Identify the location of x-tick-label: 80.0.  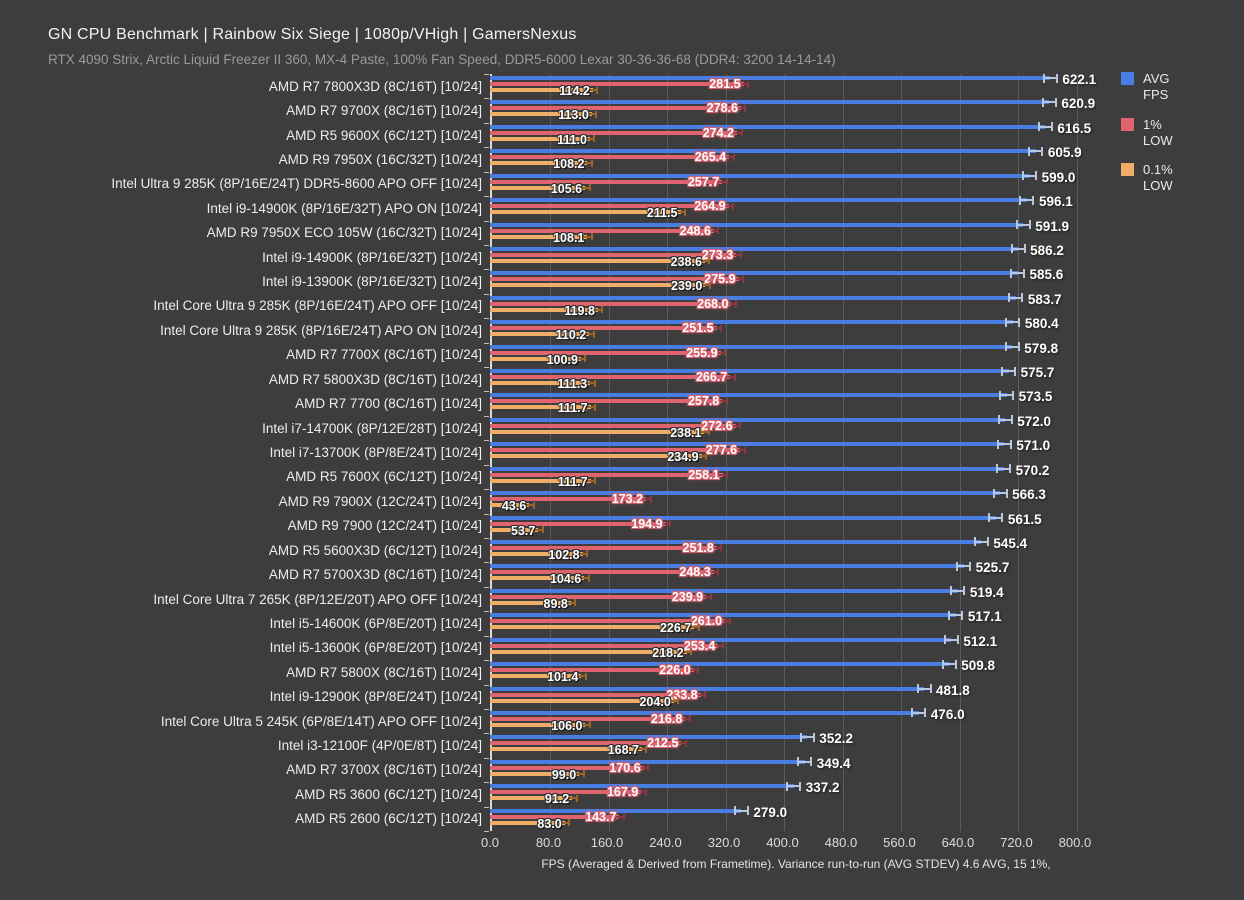
(548, 842).